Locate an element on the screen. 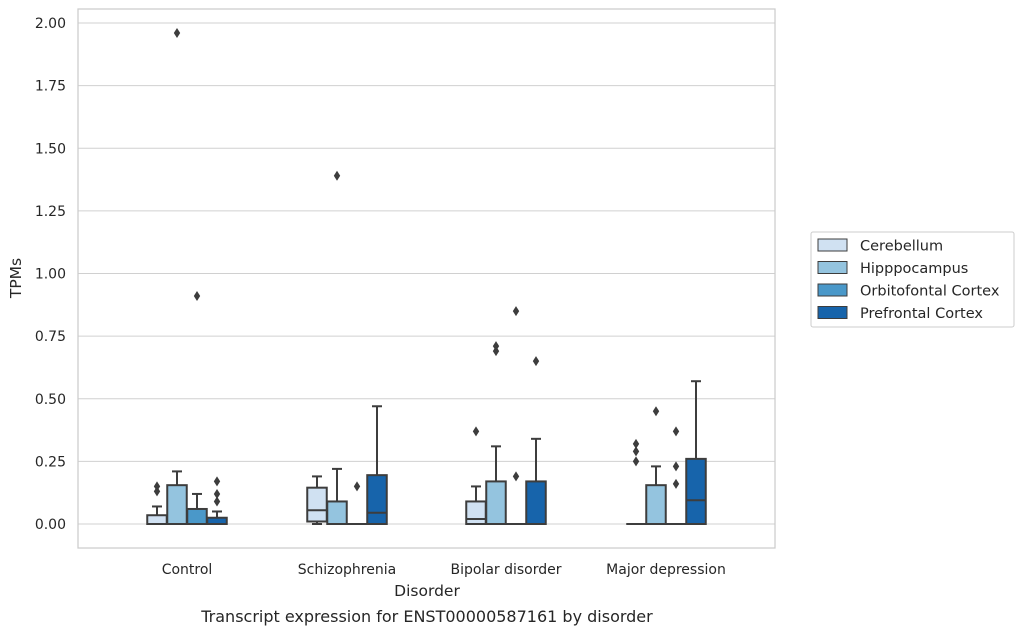 This screenshot has width=1023, height=634. legend-label: Orbitofontal Cortex is located at coordinates (930, 292).